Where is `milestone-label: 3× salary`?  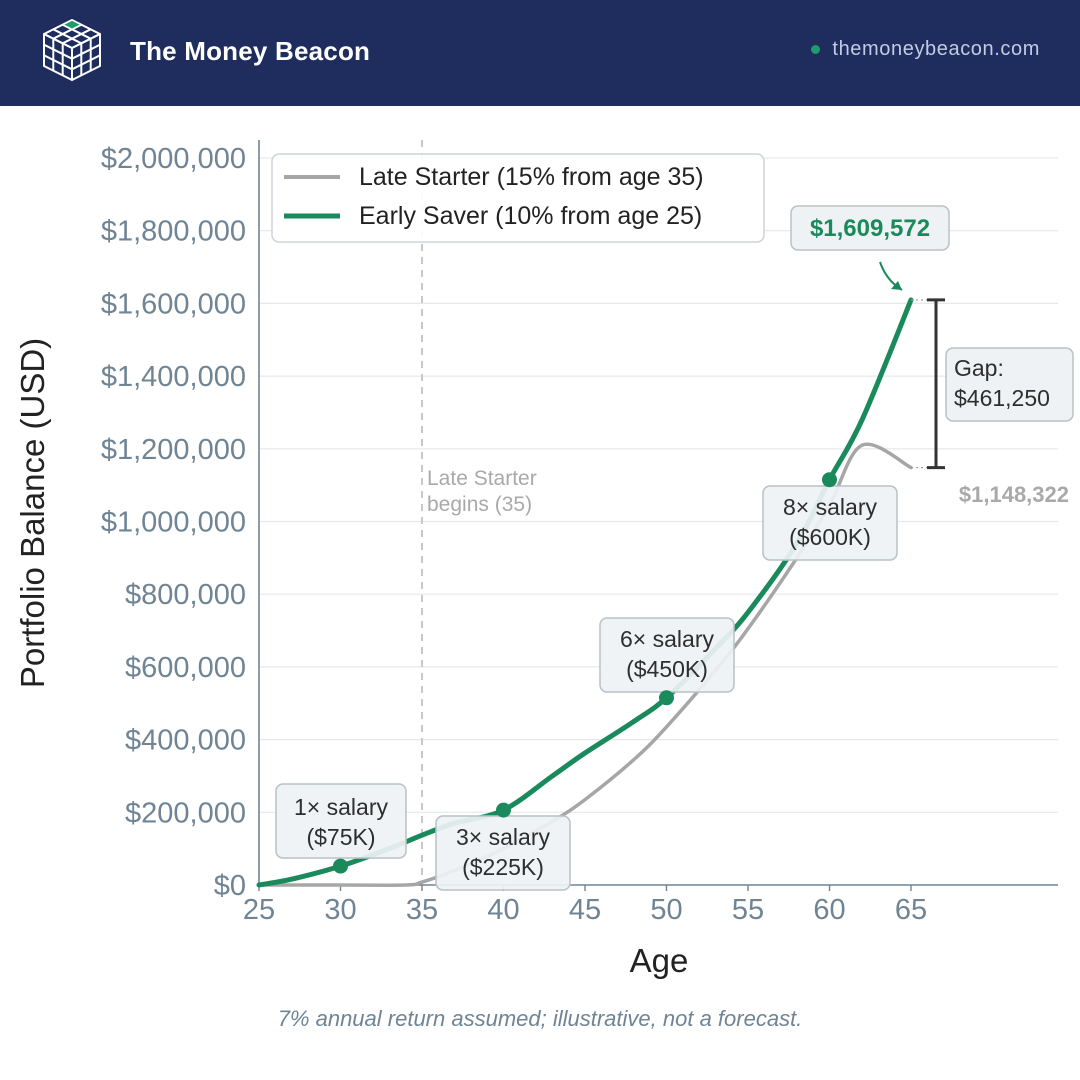
milestone-label: 3× salary is located at coordinates (503, 837).